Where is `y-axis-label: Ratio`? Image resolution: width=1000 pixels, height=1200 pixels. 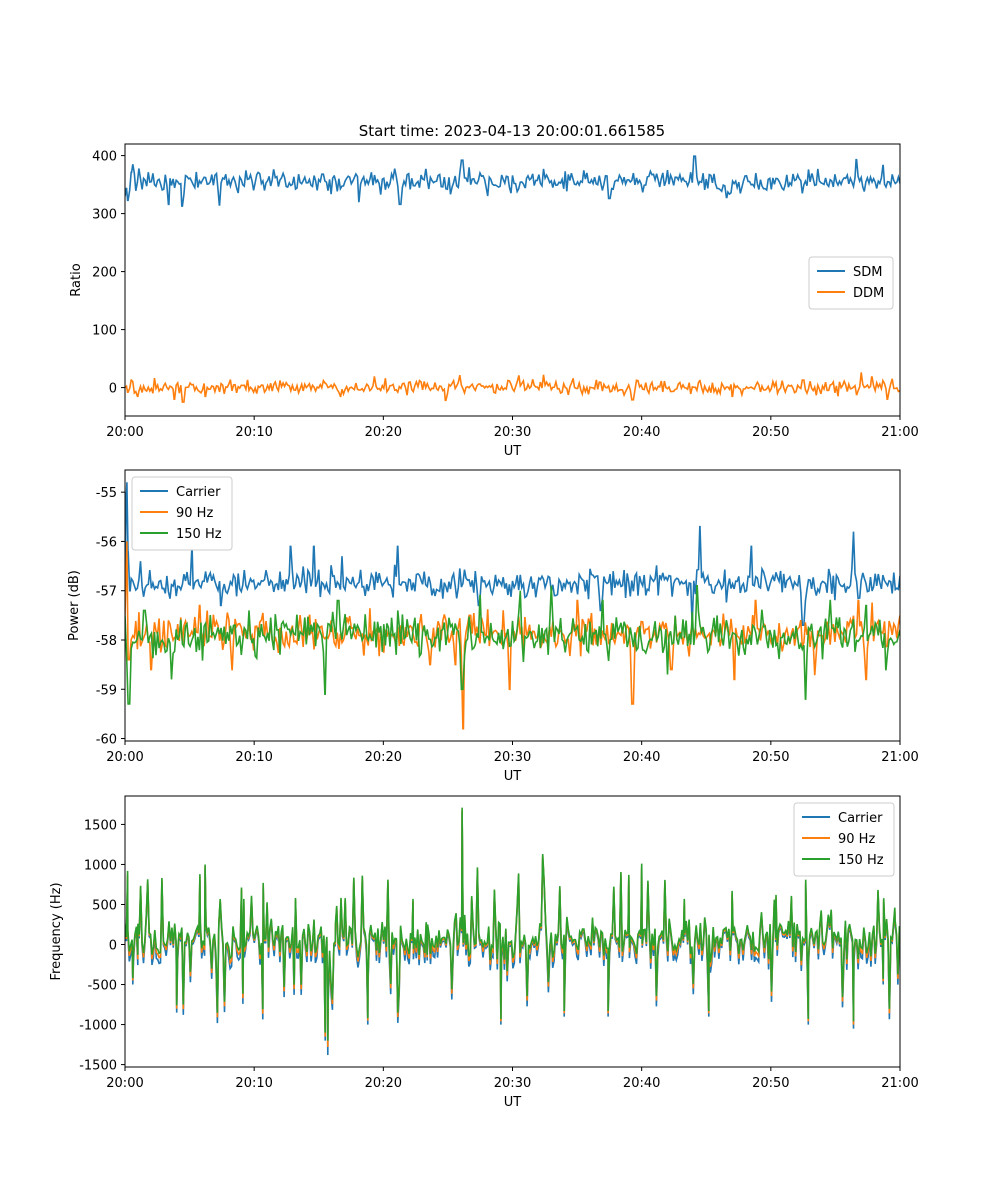
y-axis-label: Ratio is located at coordinates (76, 279).